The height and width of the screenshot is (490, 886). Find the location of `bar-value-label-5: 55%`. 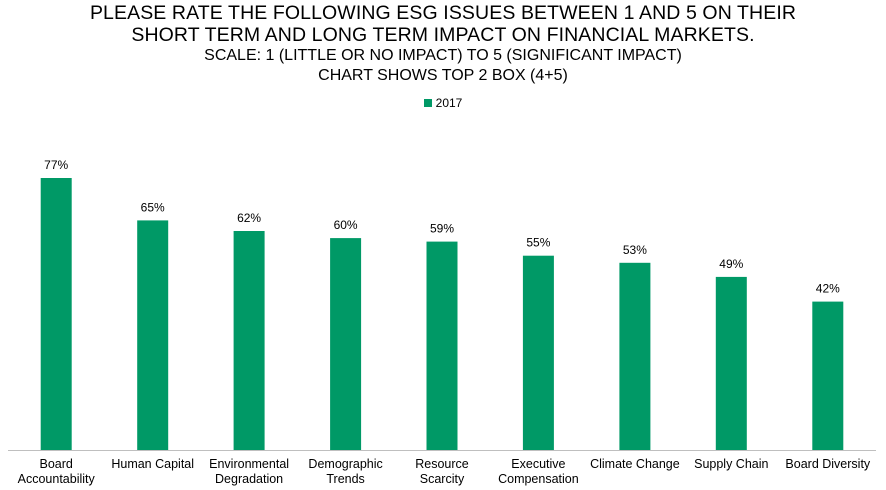

bar-value-label-5: 55% is located at coordinates (538, 243).